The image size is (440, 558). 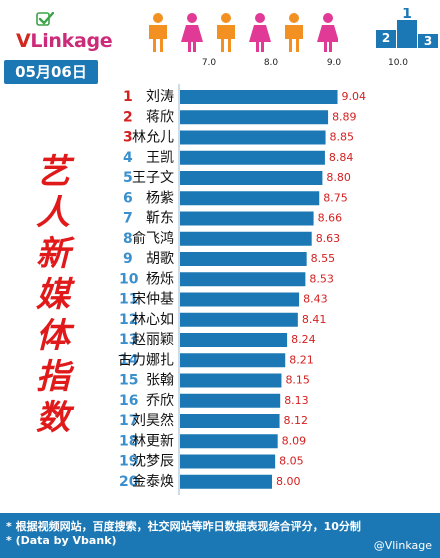 I want to click on title-char: 数, so click(x=53, y=418).